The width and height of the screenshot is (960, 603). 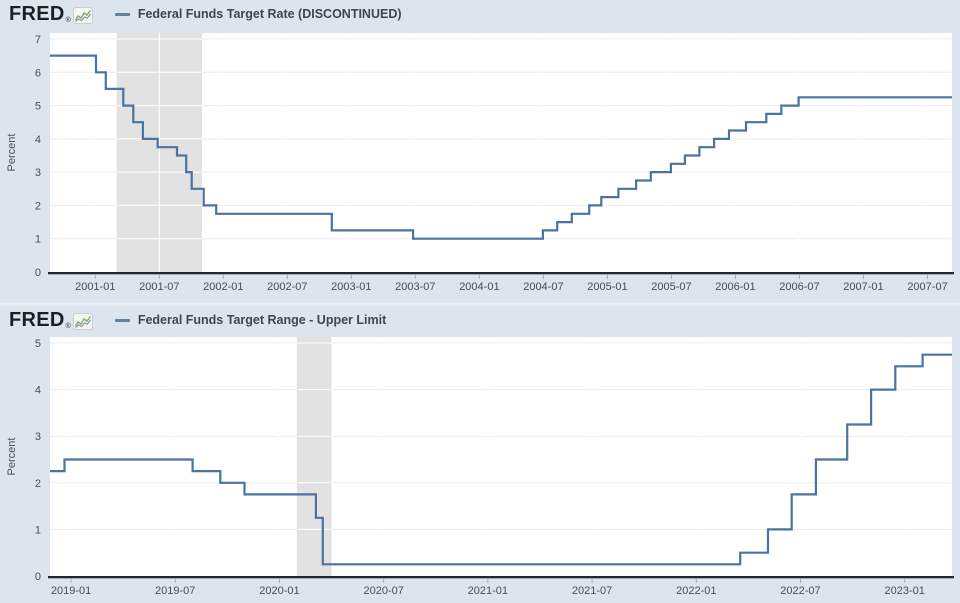 What do you see at coordinates (38, 73) in the screenshot?
I see `svg-text: 6` at bounding box center [38, 73].